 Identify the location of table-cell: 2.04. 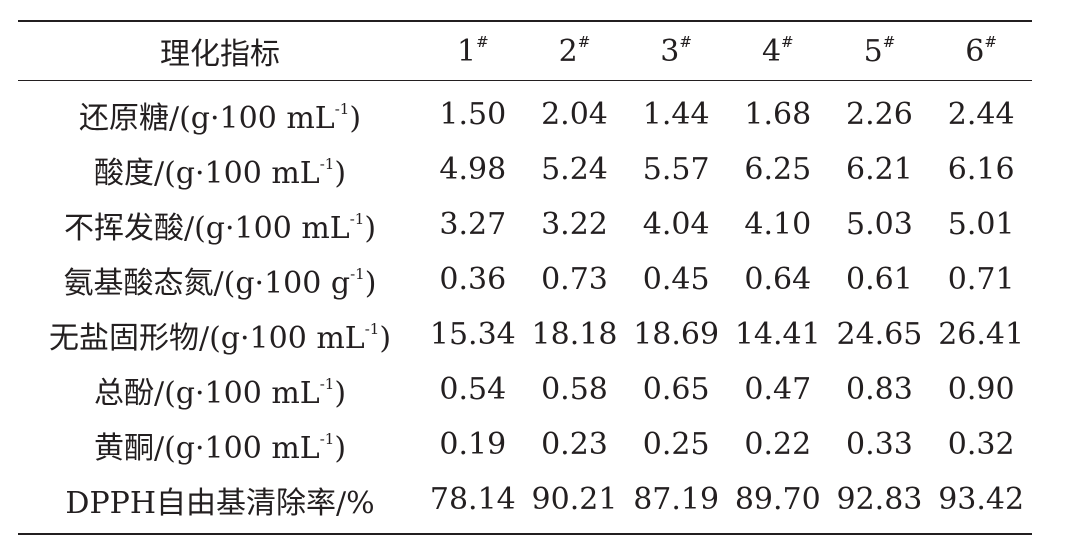
(574, 114).